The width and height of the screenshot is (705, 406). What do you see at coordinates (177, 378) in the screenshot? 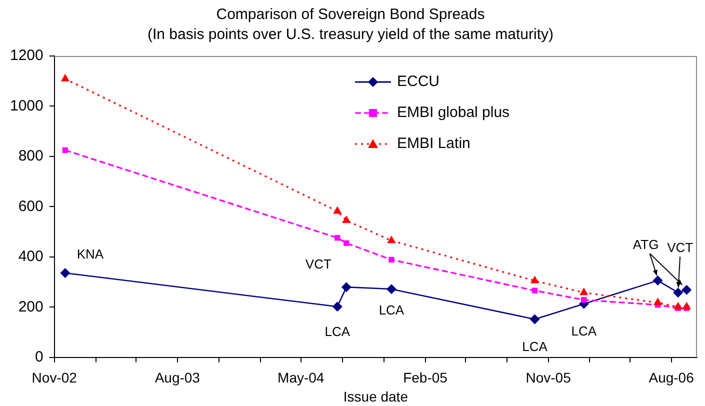
I see `x-tick-label: Aug-03` at bounding box center [177, 378].